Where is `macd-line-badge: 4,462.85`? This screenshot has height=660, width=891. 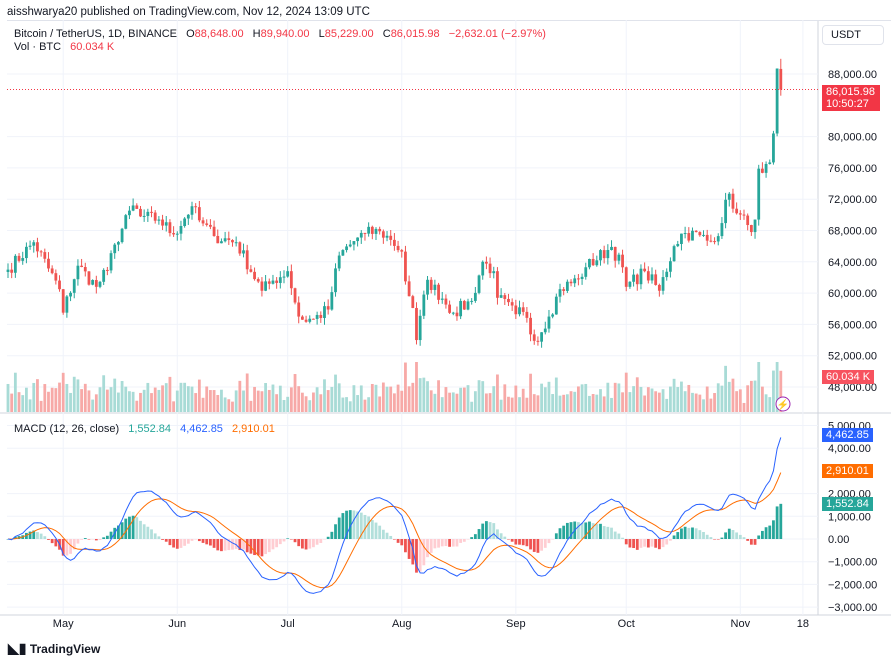 macd-line-badge: 4,462.85 is located at coordinates (847, 435).